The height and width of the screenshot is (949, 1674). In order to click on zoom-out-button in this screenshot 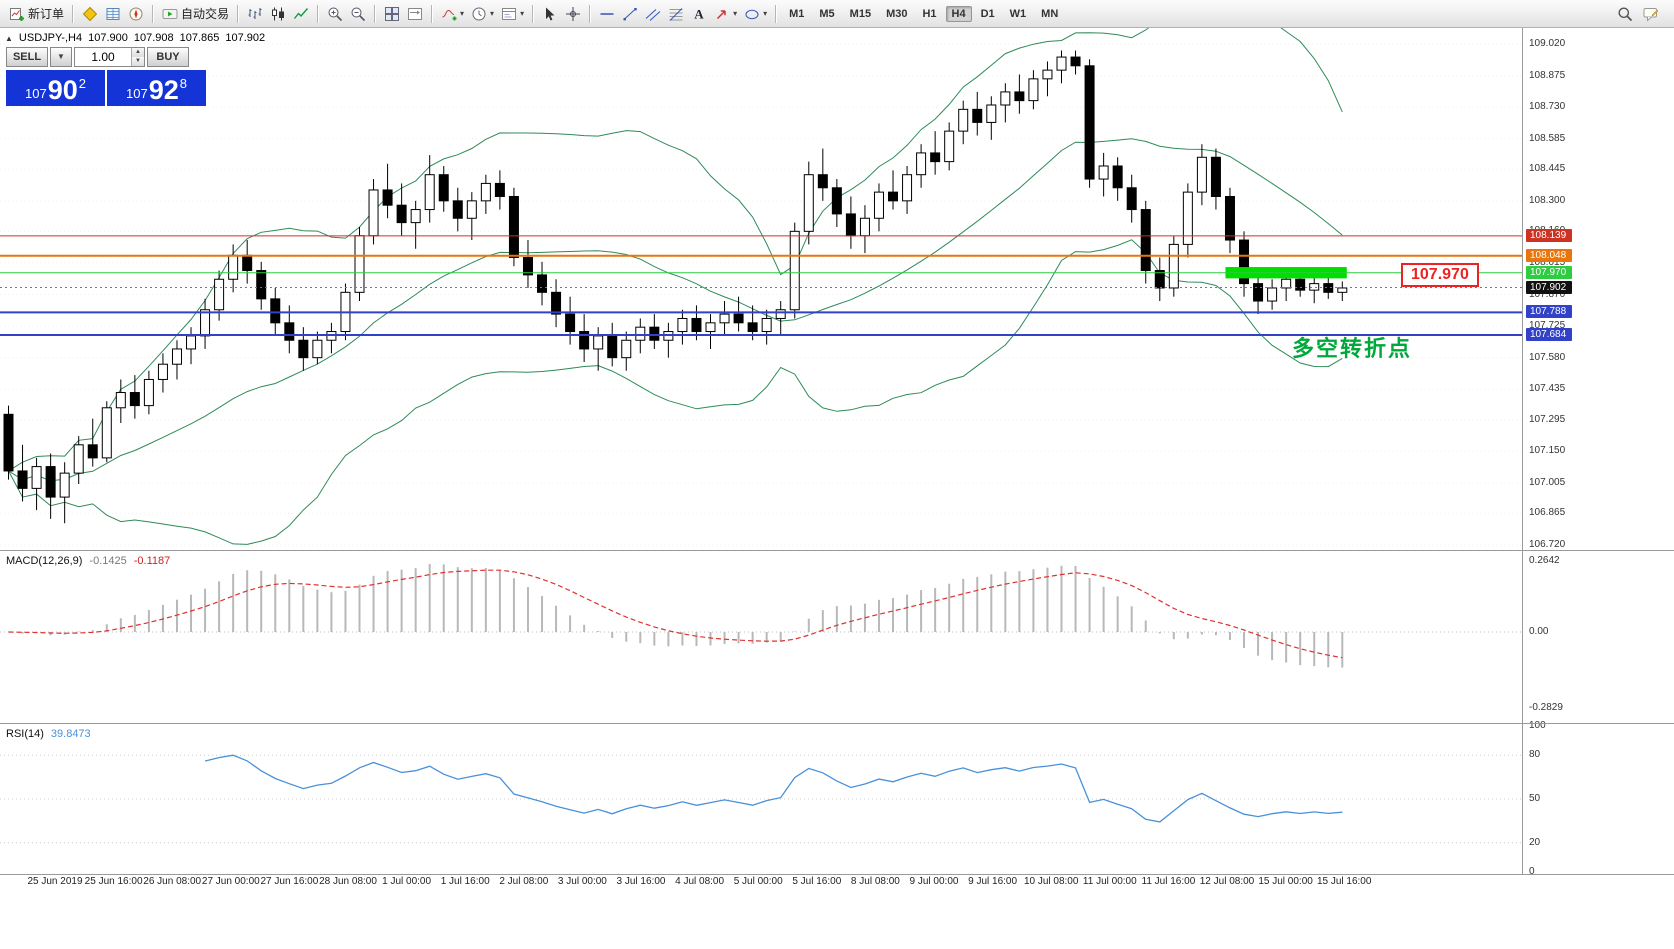, I will do `click(358, 14)`.